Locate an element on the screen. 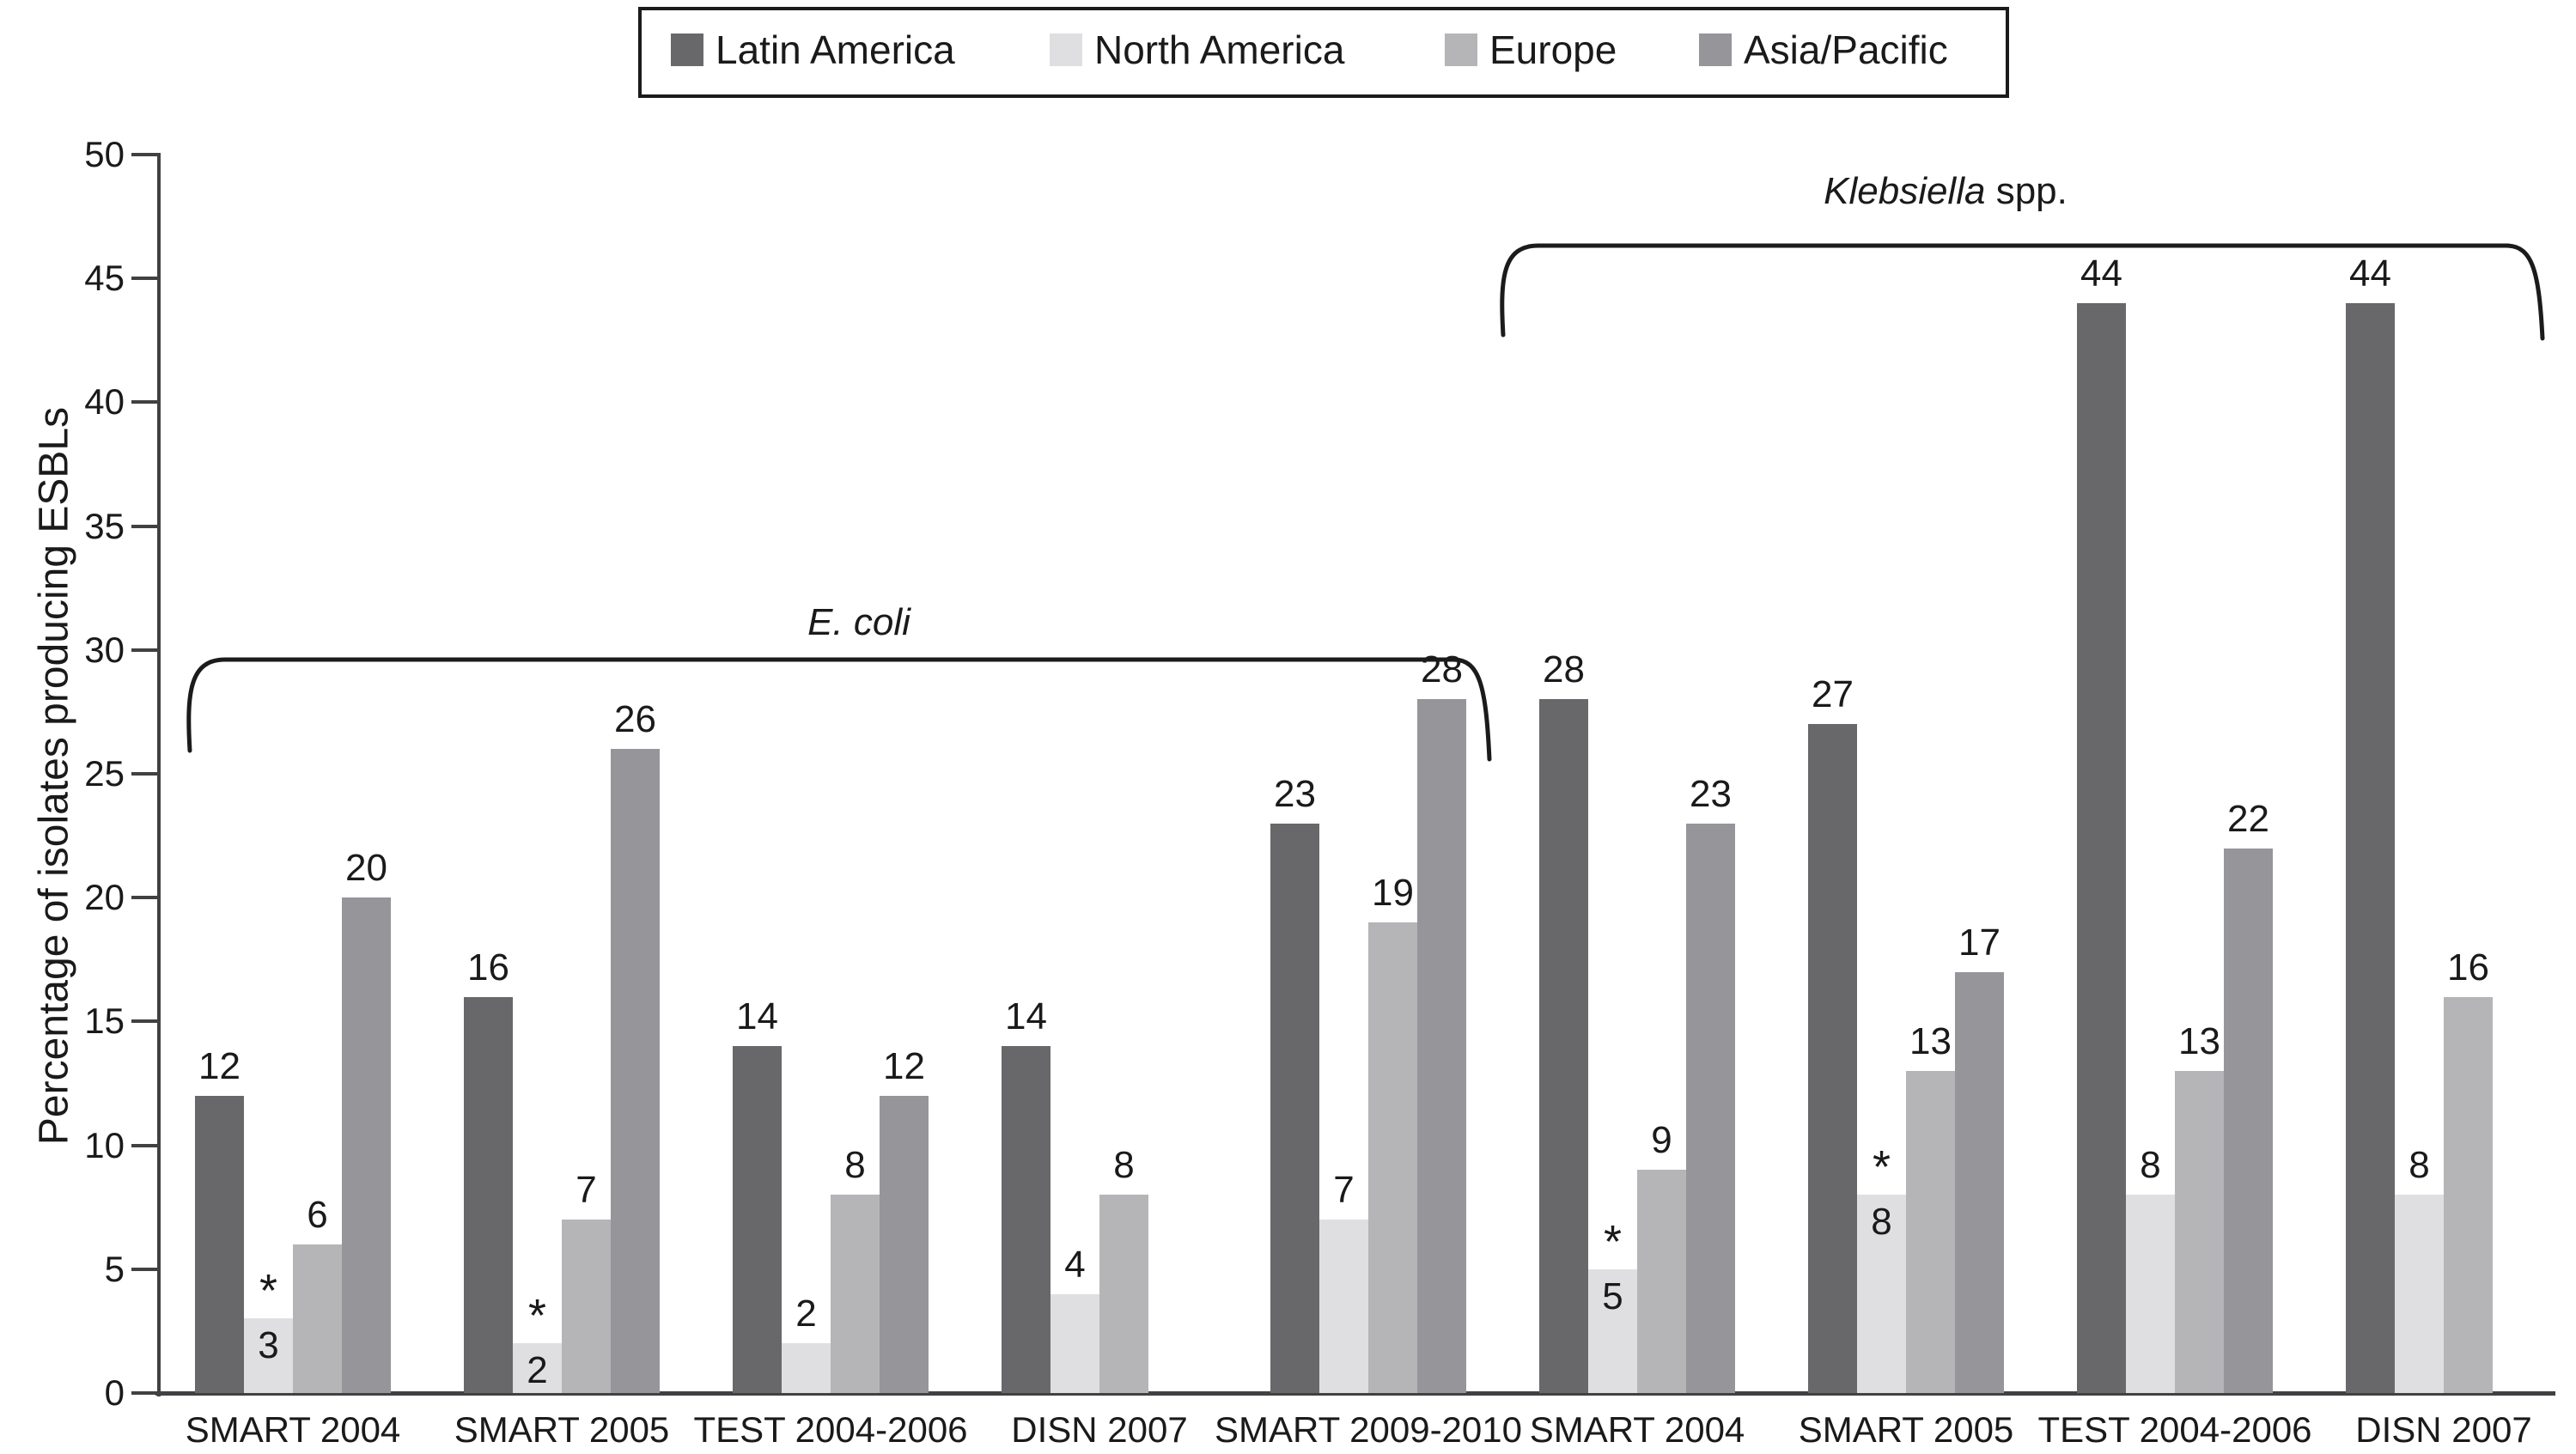 The image size is (2576, 1454). legend-swatch-north-america is located at coordinates (1066, 49).